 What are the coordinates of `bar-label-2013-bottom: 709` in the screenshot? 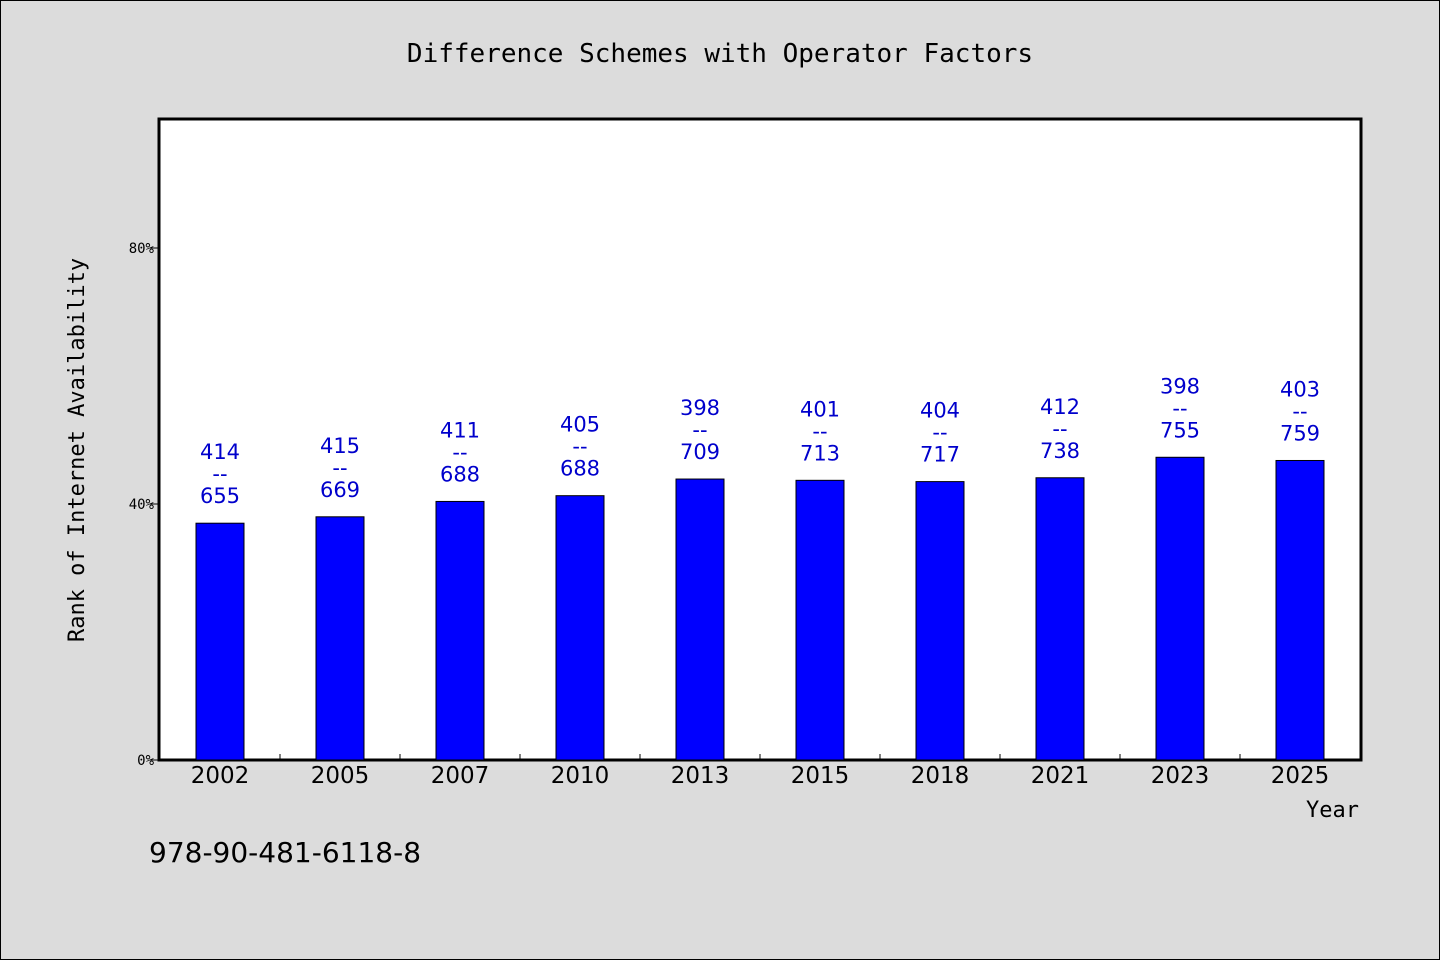 It's located at (700, 452).